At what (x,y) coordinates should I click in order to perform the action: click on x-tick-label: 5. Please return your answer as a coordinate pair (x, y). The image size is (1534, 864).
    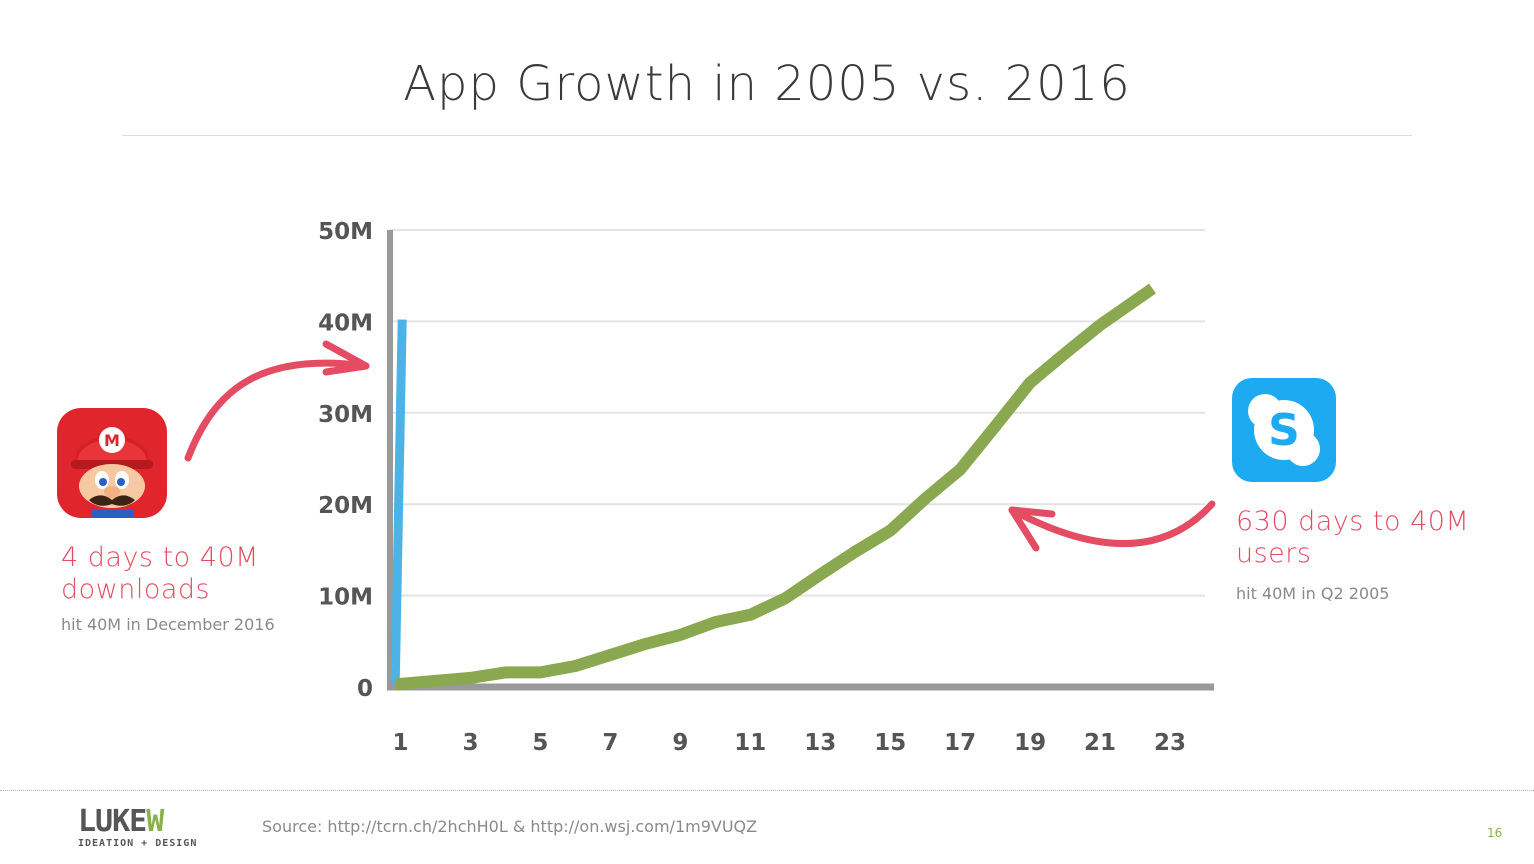
    Looking at the image, I should click on (540, 743).